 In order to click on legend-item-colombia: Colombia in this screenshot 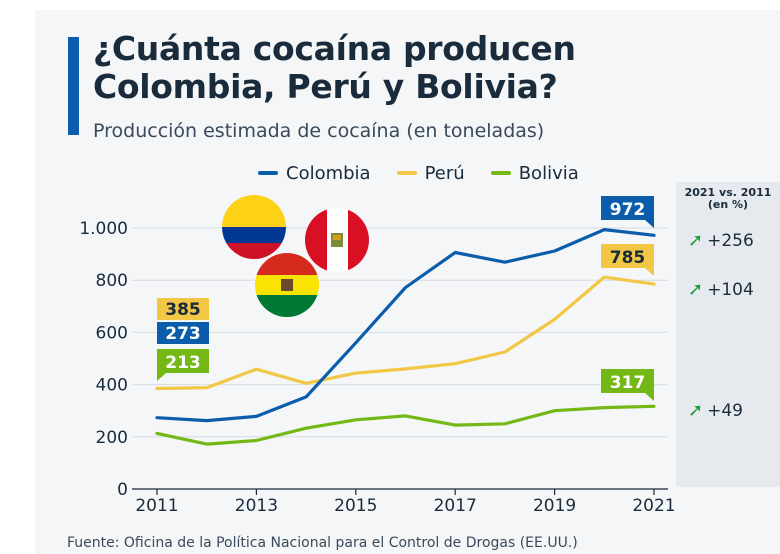, I will do `click(314, 173)`.